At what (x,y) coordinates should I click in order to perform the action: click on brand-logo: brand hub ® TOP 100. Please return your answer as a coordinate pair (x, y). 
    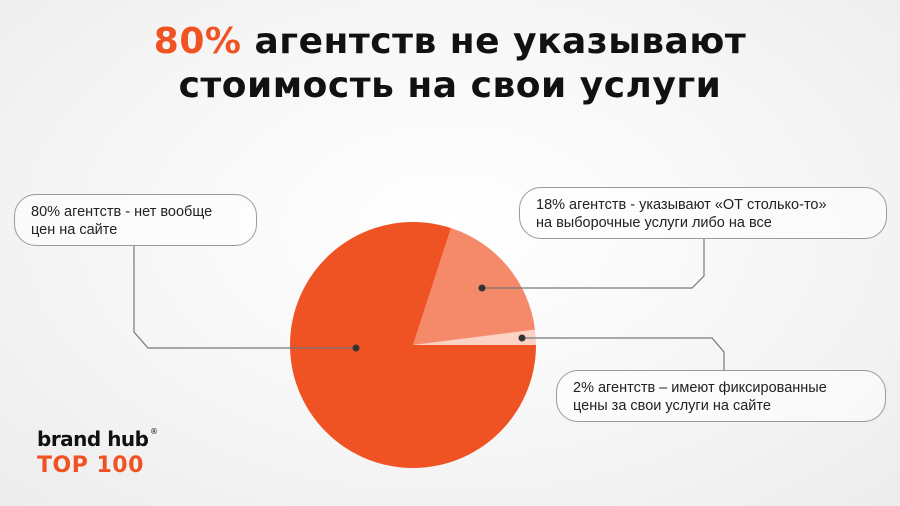
    Looking at the image, I should click on (97, 452).